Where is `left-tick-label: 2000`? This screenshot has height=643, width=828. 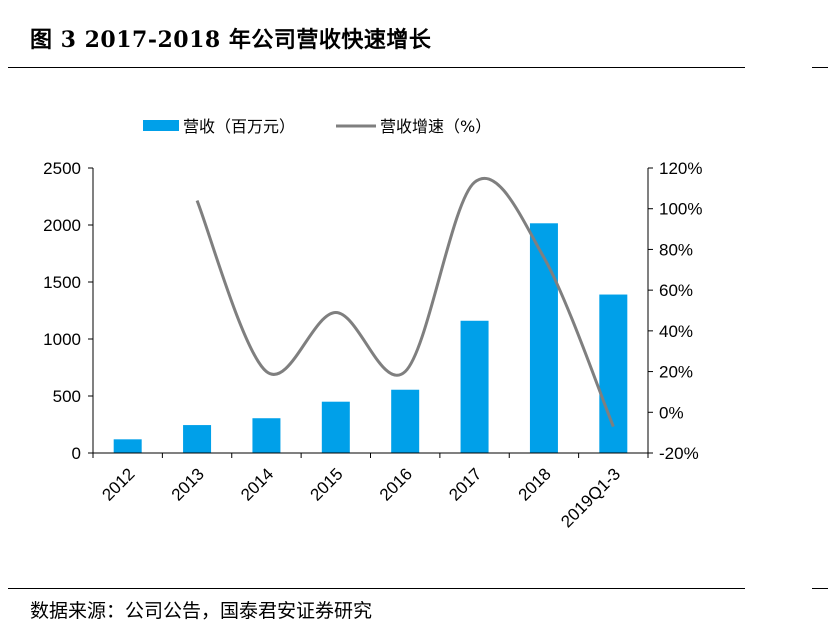 left-tick-label: 2000 is located at coordinates (62, 225).